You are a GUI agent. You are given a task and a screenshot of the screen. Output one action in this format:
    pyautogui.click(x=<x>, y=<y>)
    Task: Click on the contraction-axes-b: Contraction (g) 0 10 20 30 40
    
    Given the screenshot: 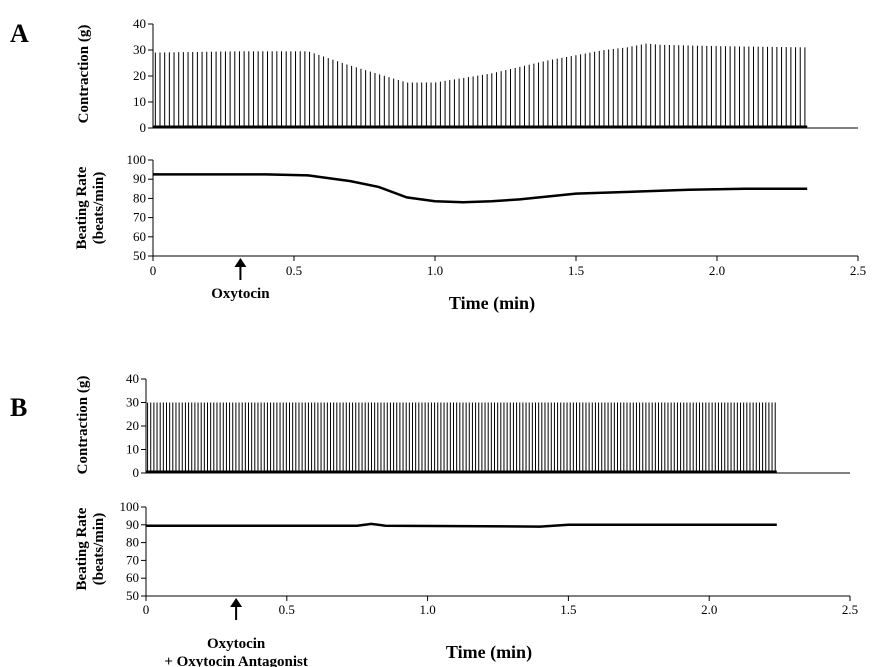 What is the action you would take?
    pyautogui.click(x=462, y=425)
    